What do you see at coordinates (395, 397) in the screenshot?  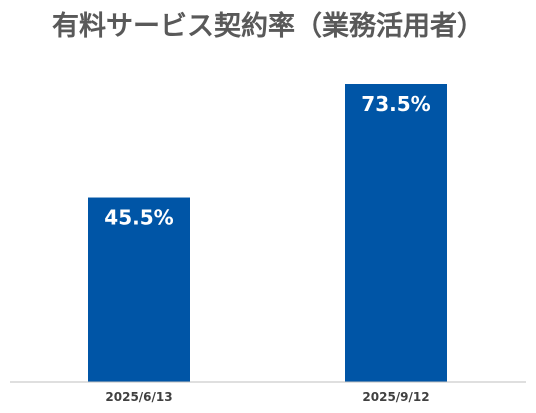 I see `x-tick-label-2: 2025/9/12` at bounding box center [395, 397].